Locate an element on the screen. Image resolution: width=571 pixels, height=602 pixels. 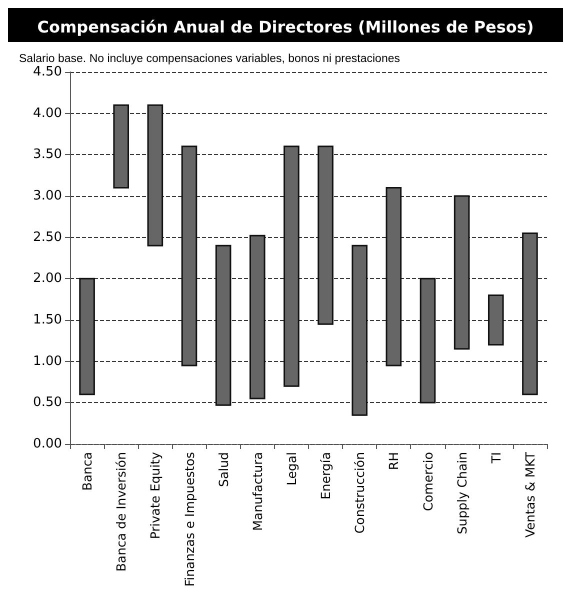
y-tick-label: 2.00 is located at coordinates (47, 278).